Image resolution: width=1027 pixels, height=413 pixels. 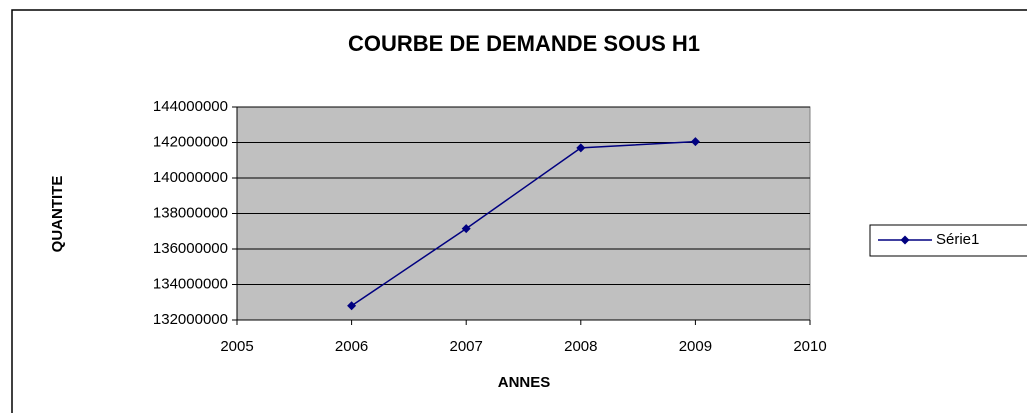 What do you see at coordinates (351, 346) in the screenshot?
I see `x-tick-label: 2006` at bounding box center [351, 346].